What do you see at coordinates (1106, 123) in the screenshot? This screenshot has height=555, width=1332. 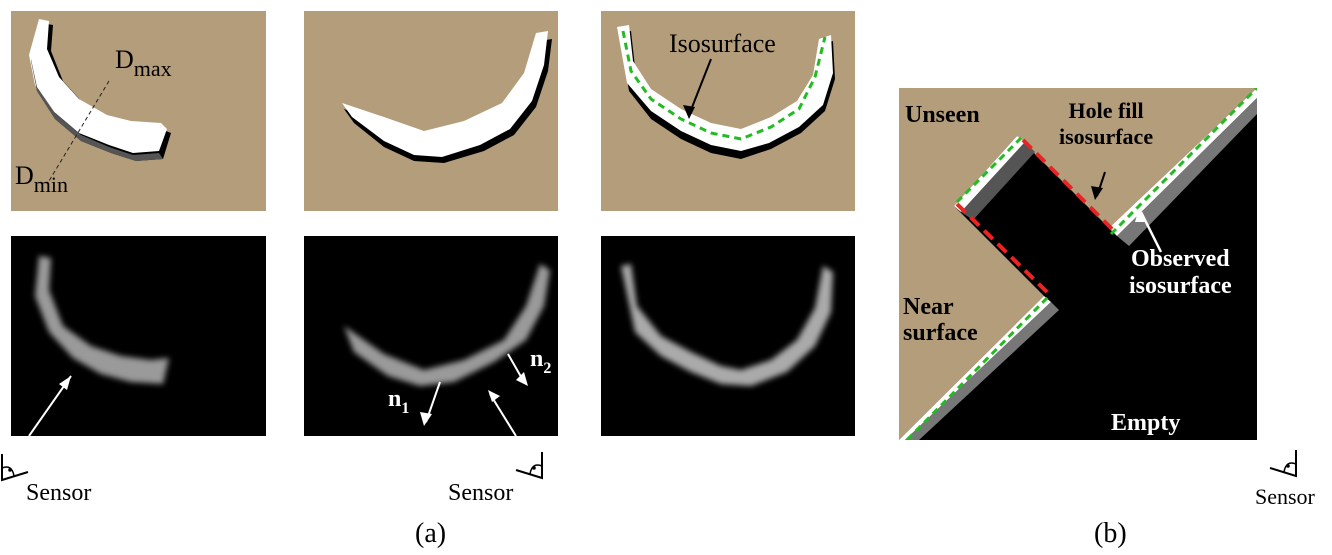 I see `hole-fill-label: Hole fill isosurface` at bounding box center [1106, 123].